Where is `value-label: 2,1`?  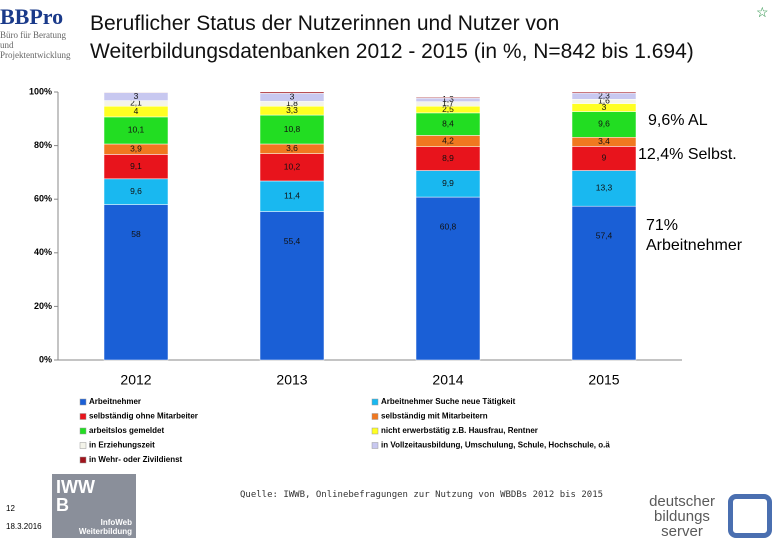
value-label: 2,1 is located at coordinates (136, 103).